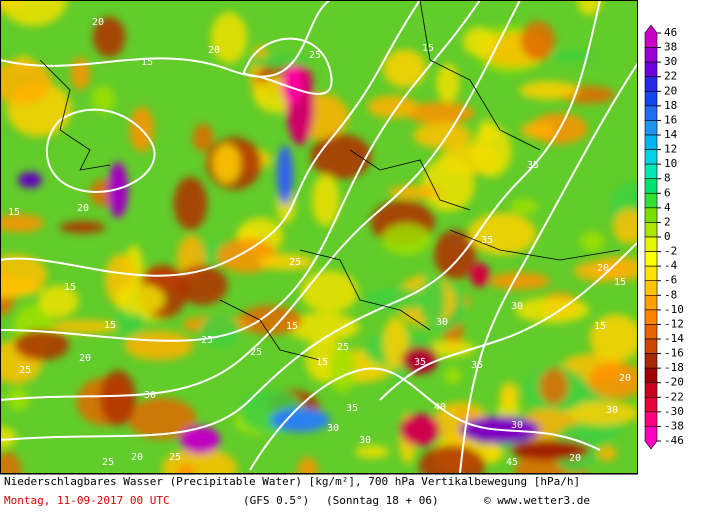 The width and height of the screenshot is (704, 517). I want to click on contour-label: 15, so click(147, 62).